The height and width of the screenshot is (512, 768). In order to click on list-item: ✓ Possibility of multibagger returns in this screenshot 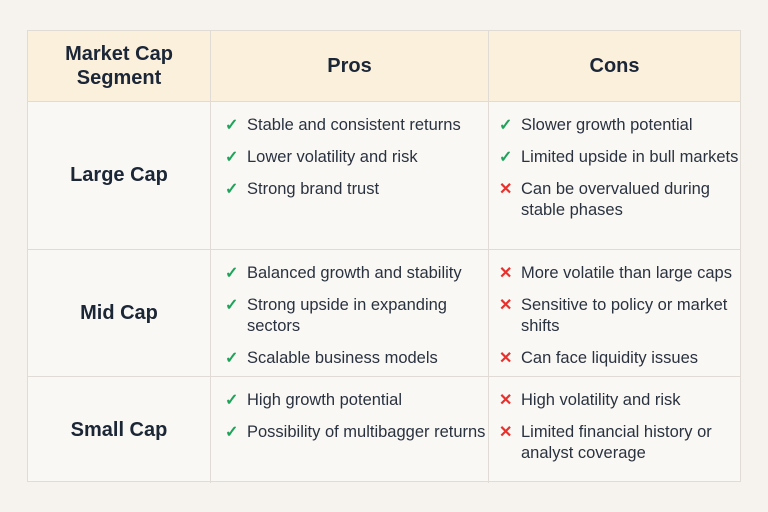, I will do `click(356, 432)`.